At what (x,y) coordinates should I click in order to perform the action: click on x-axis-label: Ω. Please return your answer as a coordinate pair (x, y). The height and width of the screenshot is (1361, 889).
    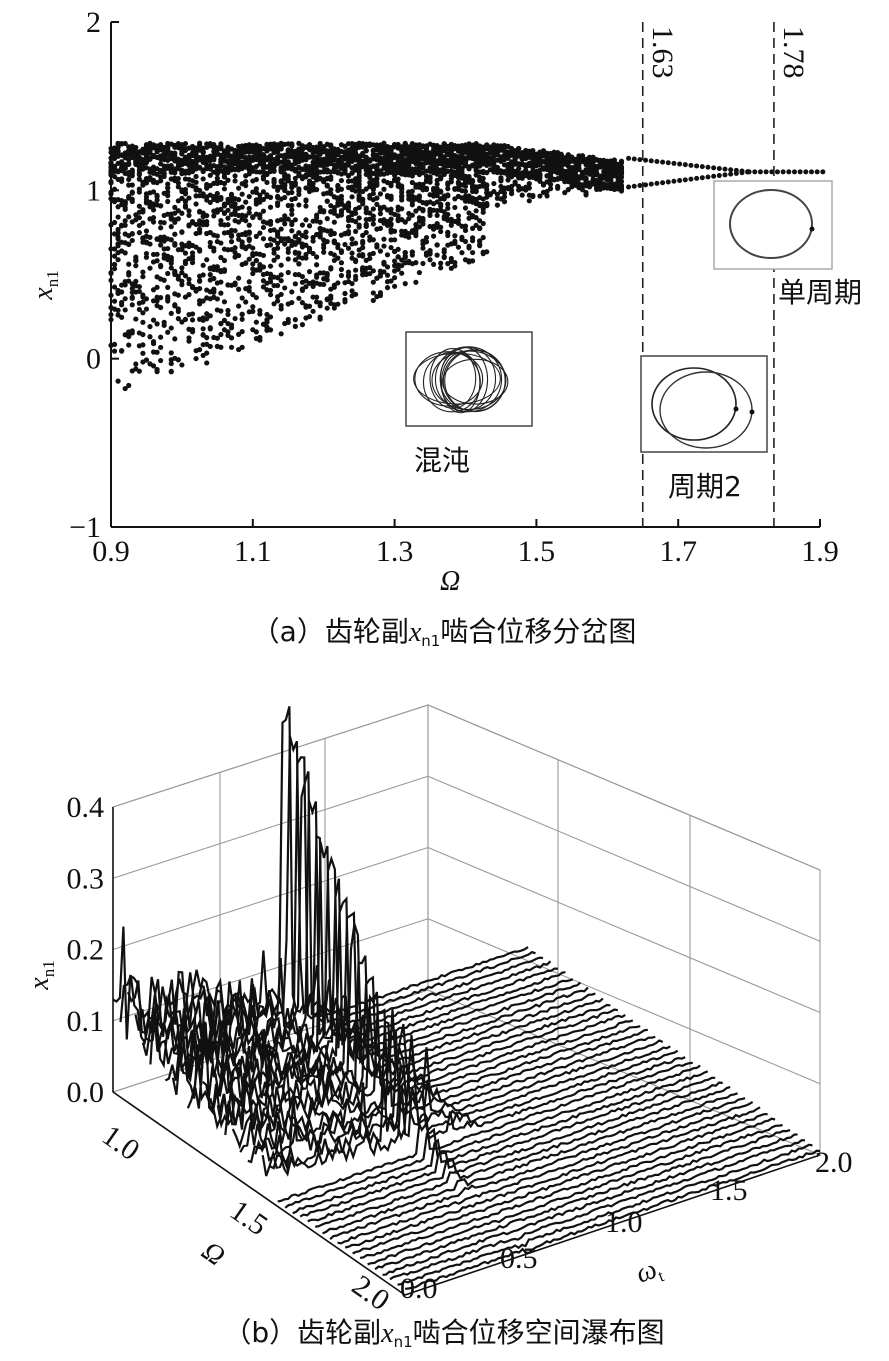
    Looking at the image, I should click on (450, 581).